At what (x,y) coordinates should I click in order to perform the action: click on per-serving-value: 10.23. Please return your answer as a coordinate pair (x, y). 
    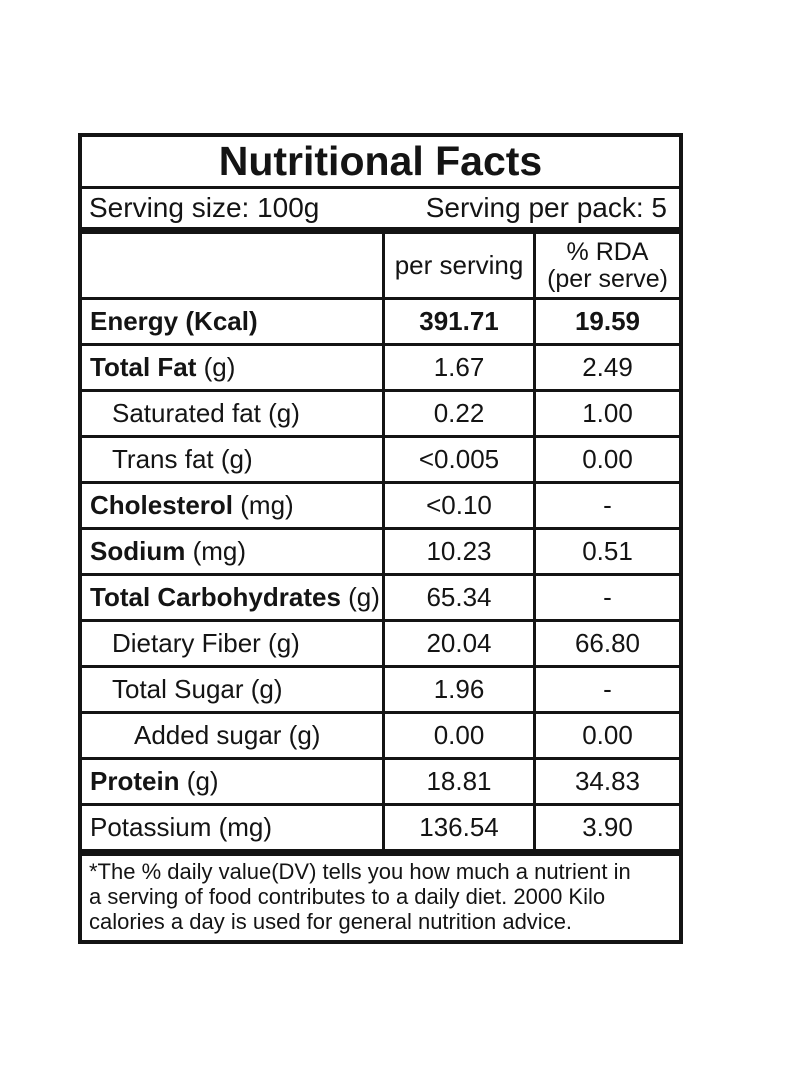
    Looking at the image, I should click on (457, 551).